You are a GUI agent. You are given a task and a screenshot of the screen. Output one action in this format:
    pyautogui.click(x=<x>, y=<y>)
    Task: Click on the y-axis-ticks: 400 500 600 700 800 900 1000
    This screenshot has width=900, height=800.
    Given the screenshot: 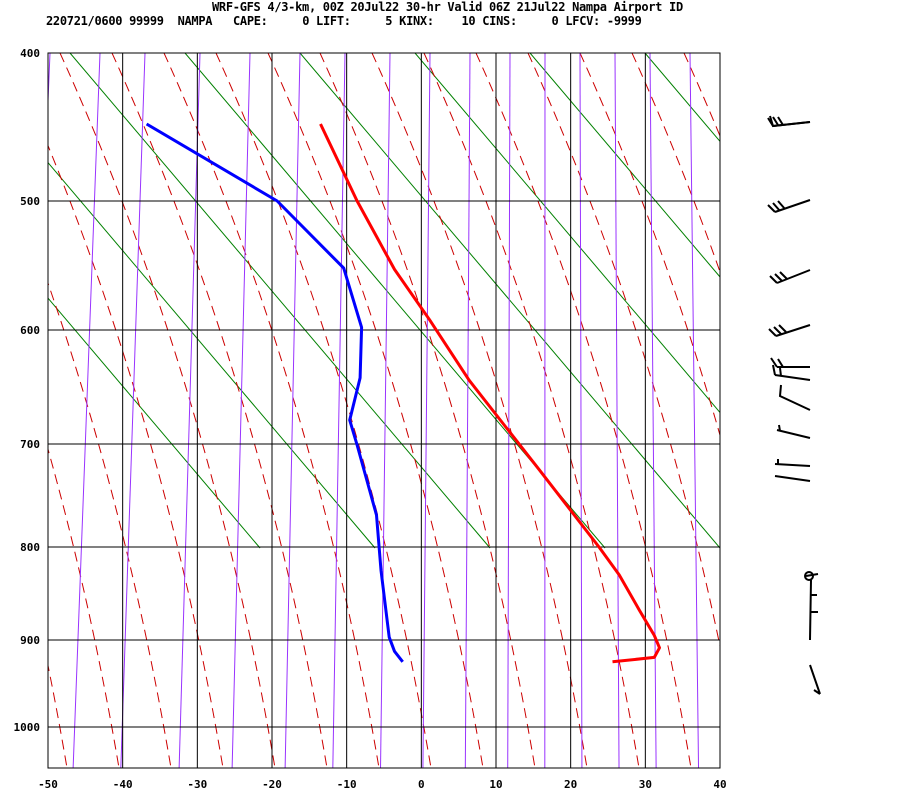 What is the action you would take?
    pyautogui.click(x=27, y=390)
    